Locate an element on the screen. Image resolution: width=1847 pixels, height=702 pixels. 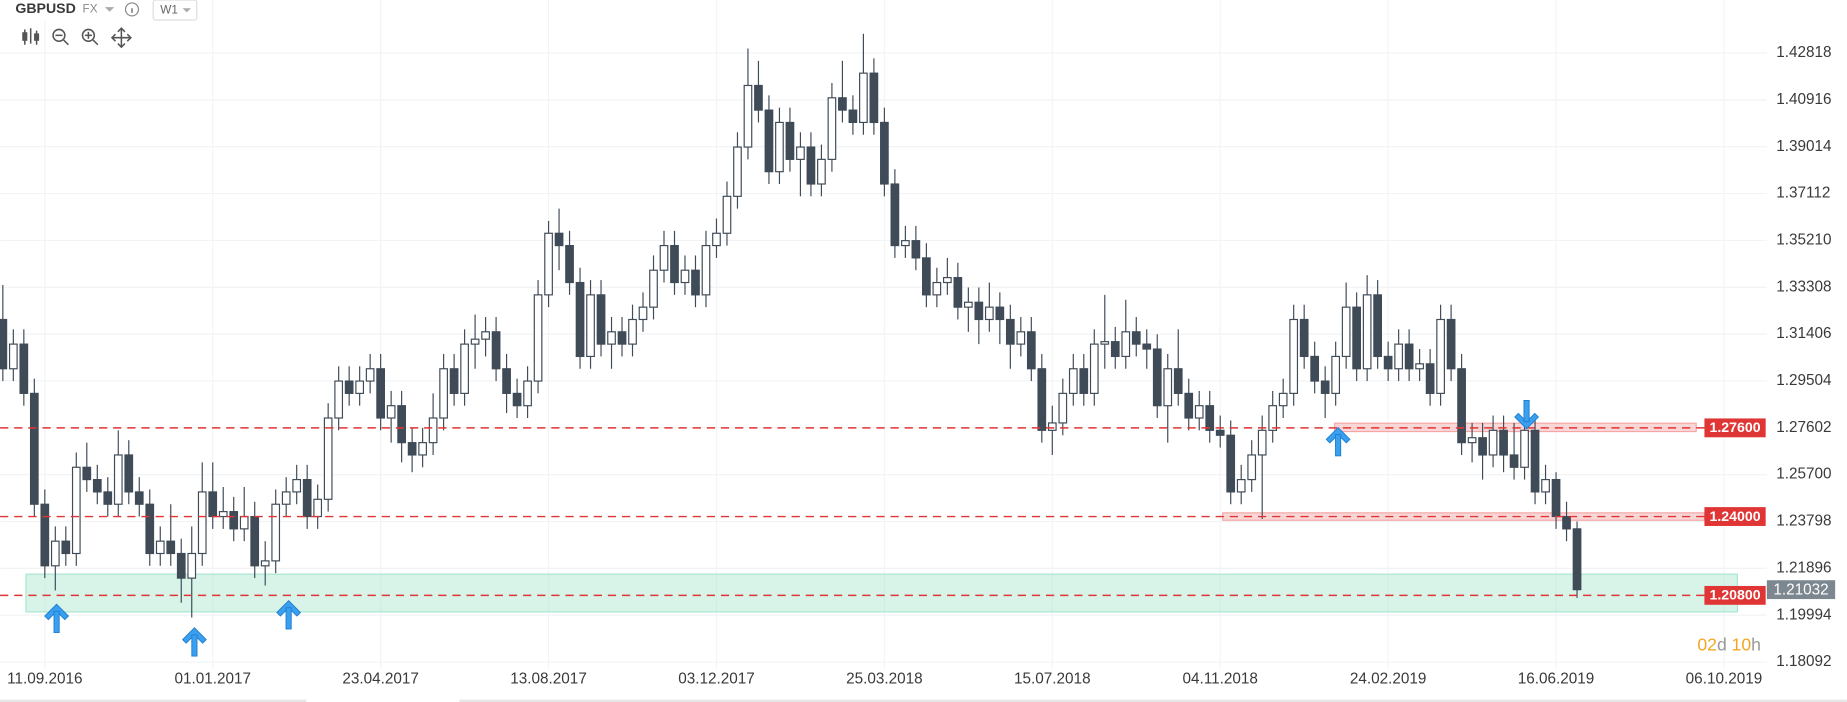
info-icon-dot is located at coordinates (132, 10).